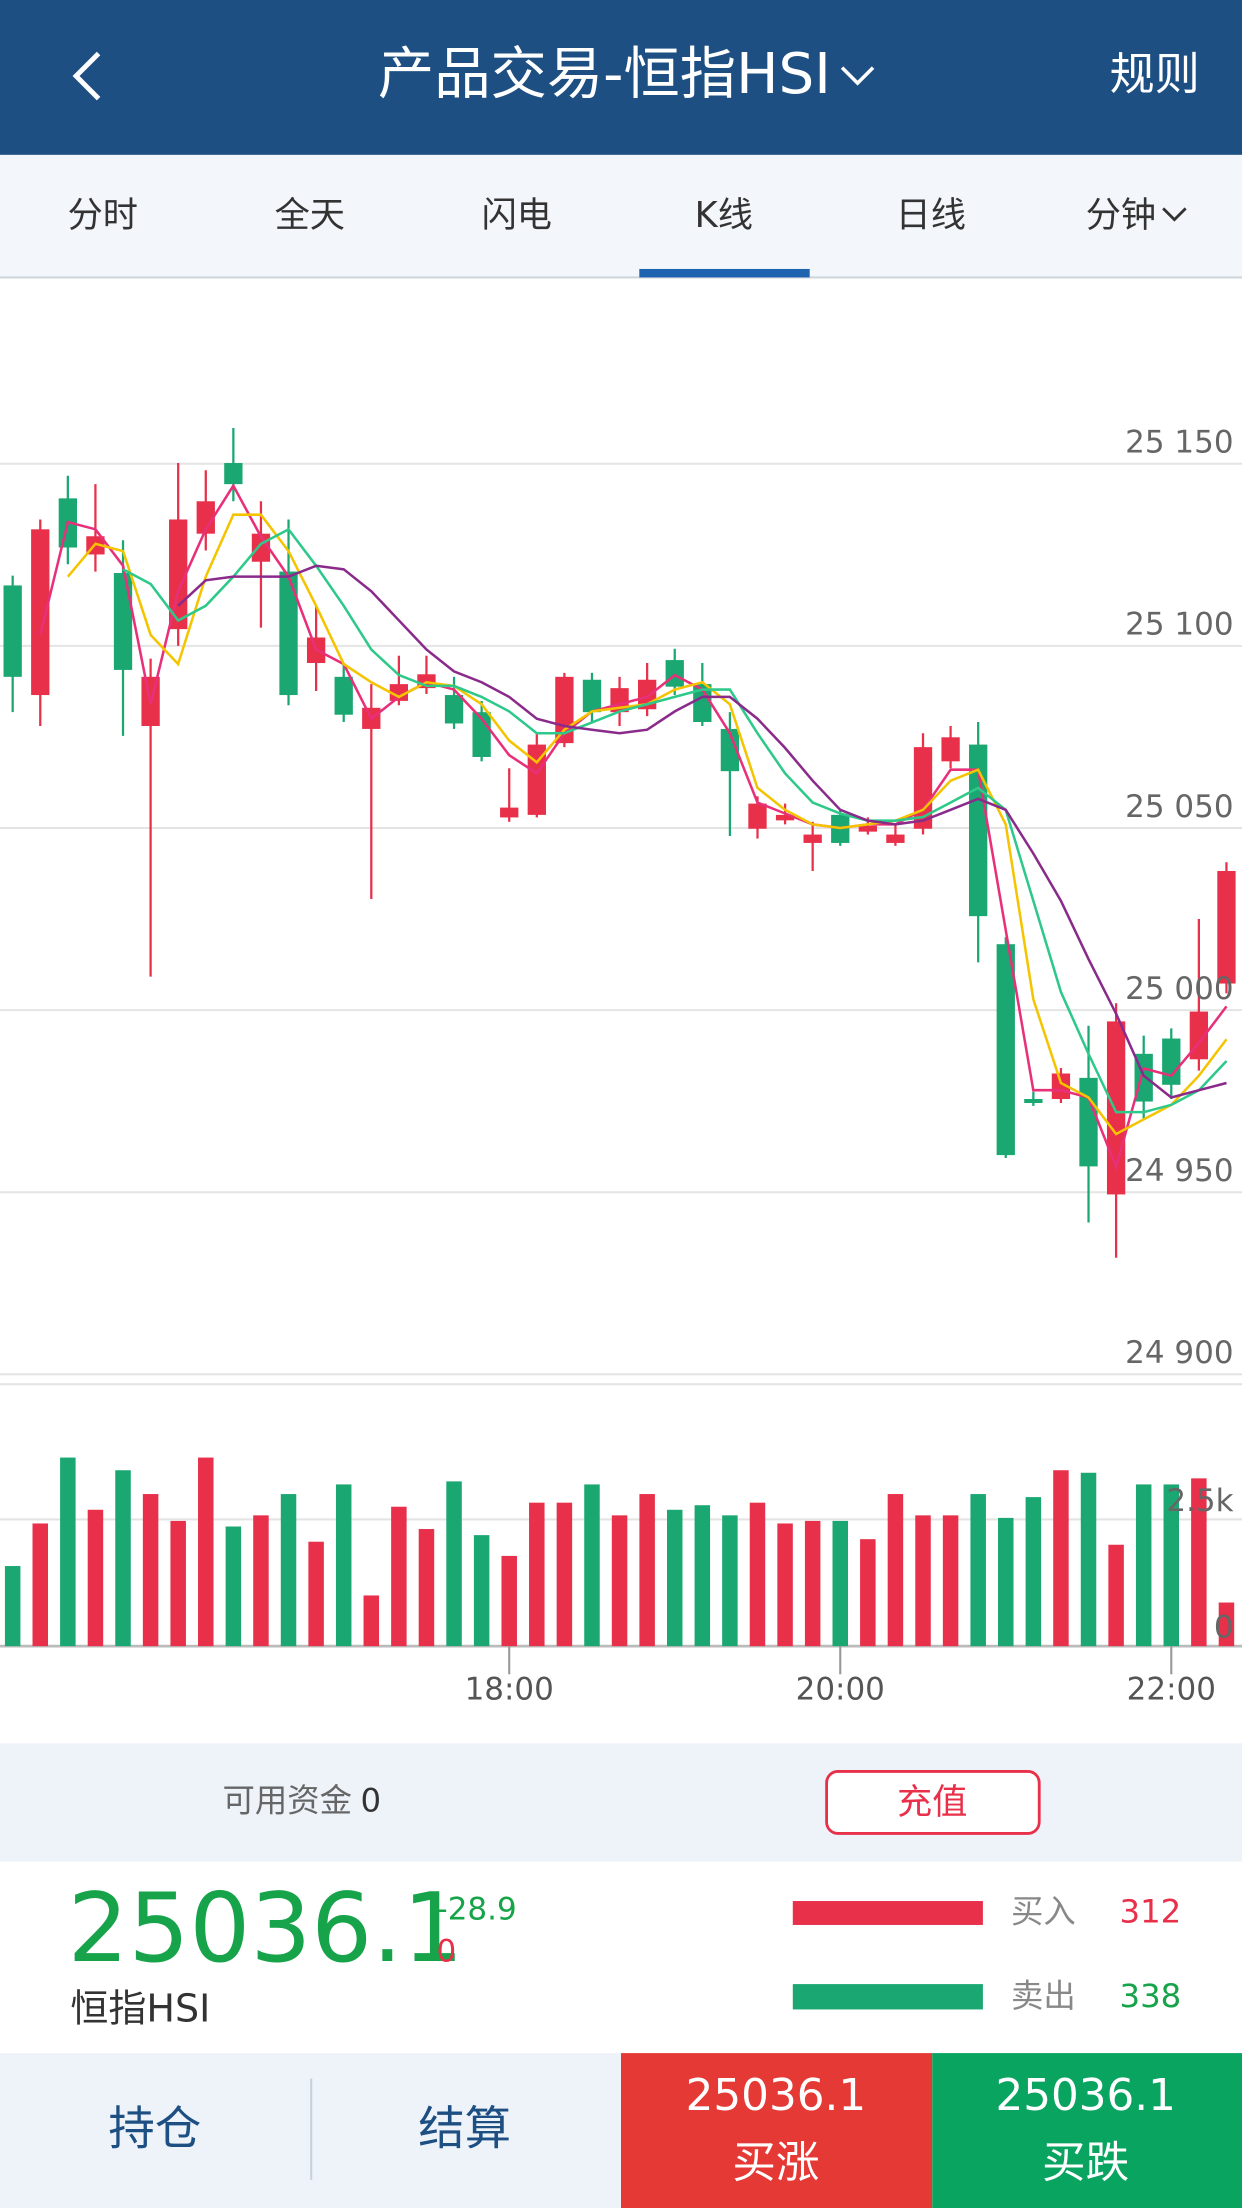  Describe the element at coordinates (931, 215) in the screenshot. I see `tab: 日线` at that location.